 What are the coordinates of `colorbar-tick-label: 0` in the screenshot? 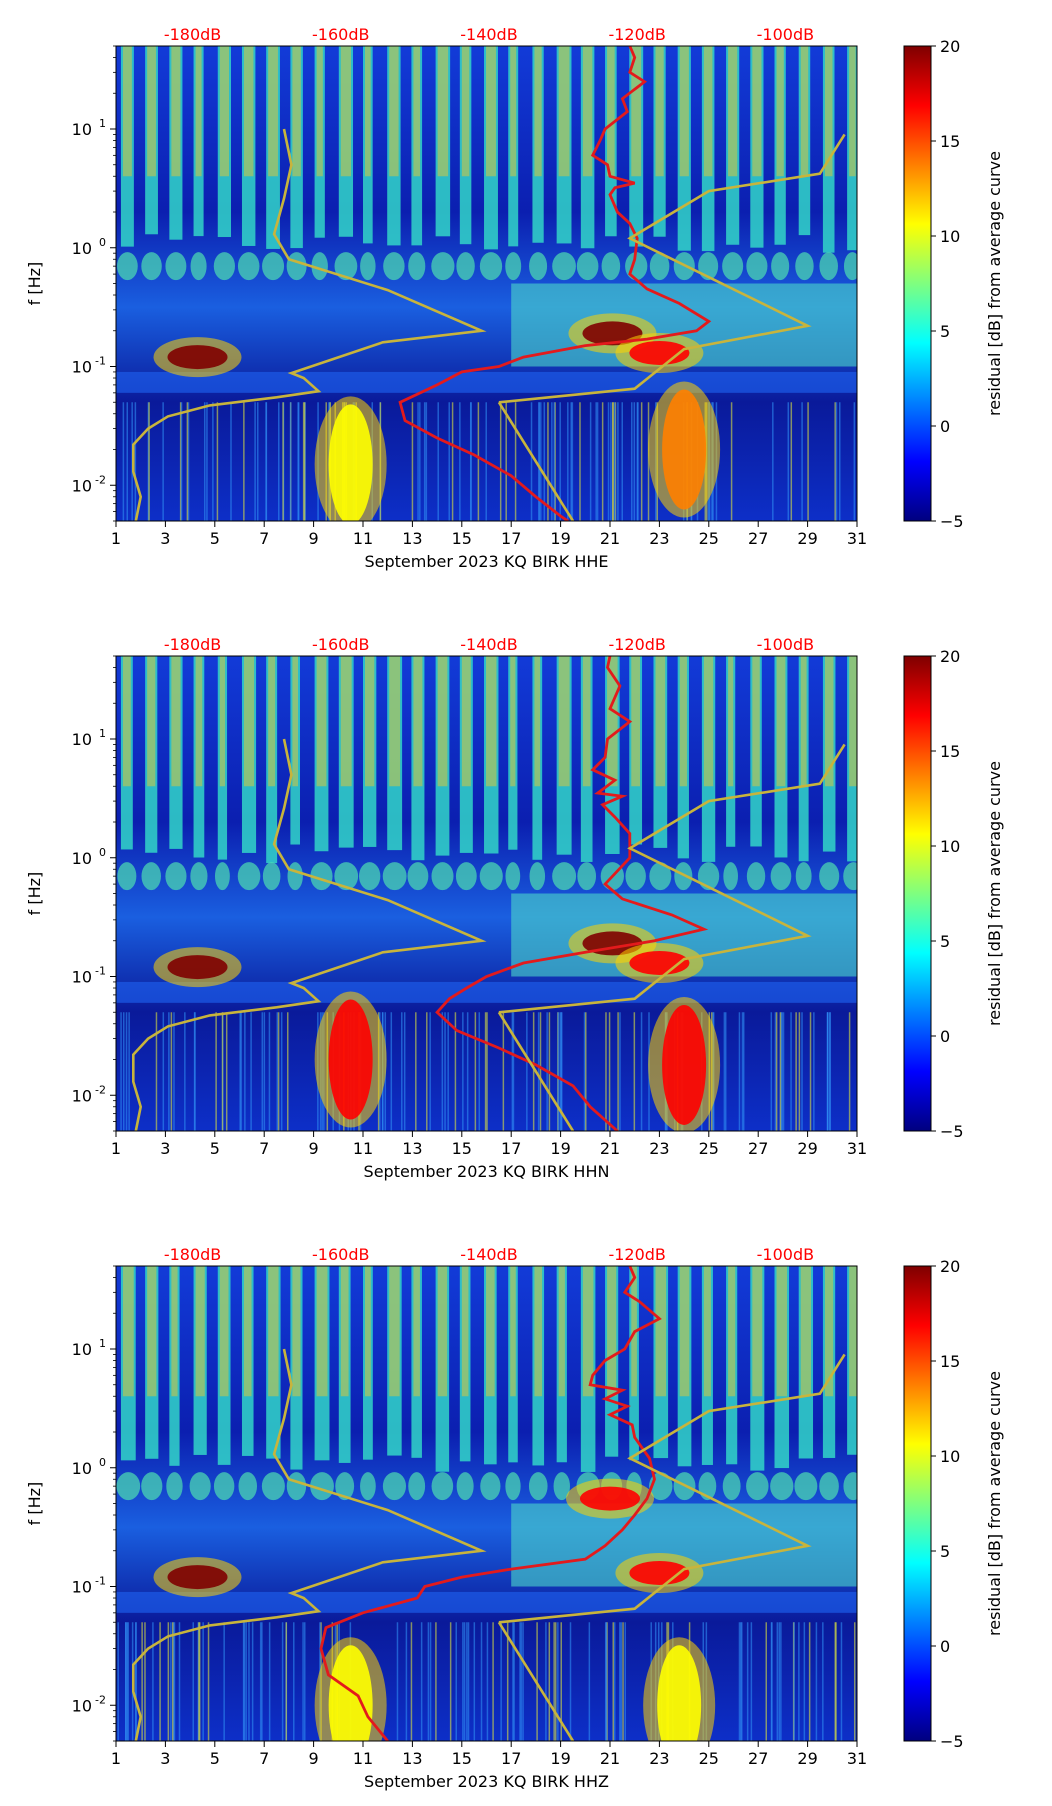 It's located at (945, 1036).